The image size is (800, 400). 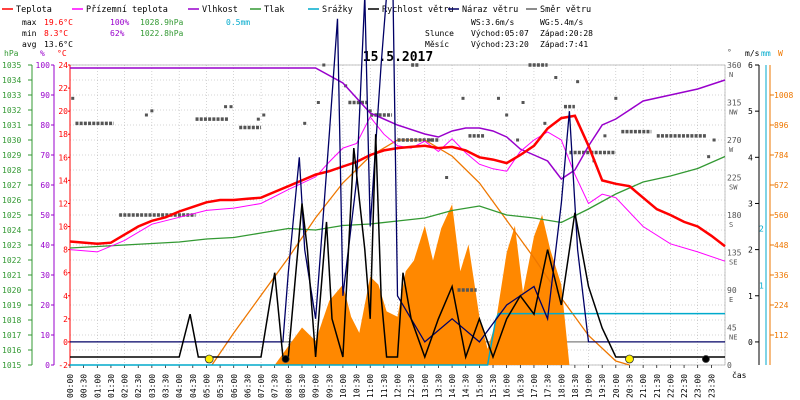 I want to click on x-tick-label: 16:00, so click(x=507, y=386).